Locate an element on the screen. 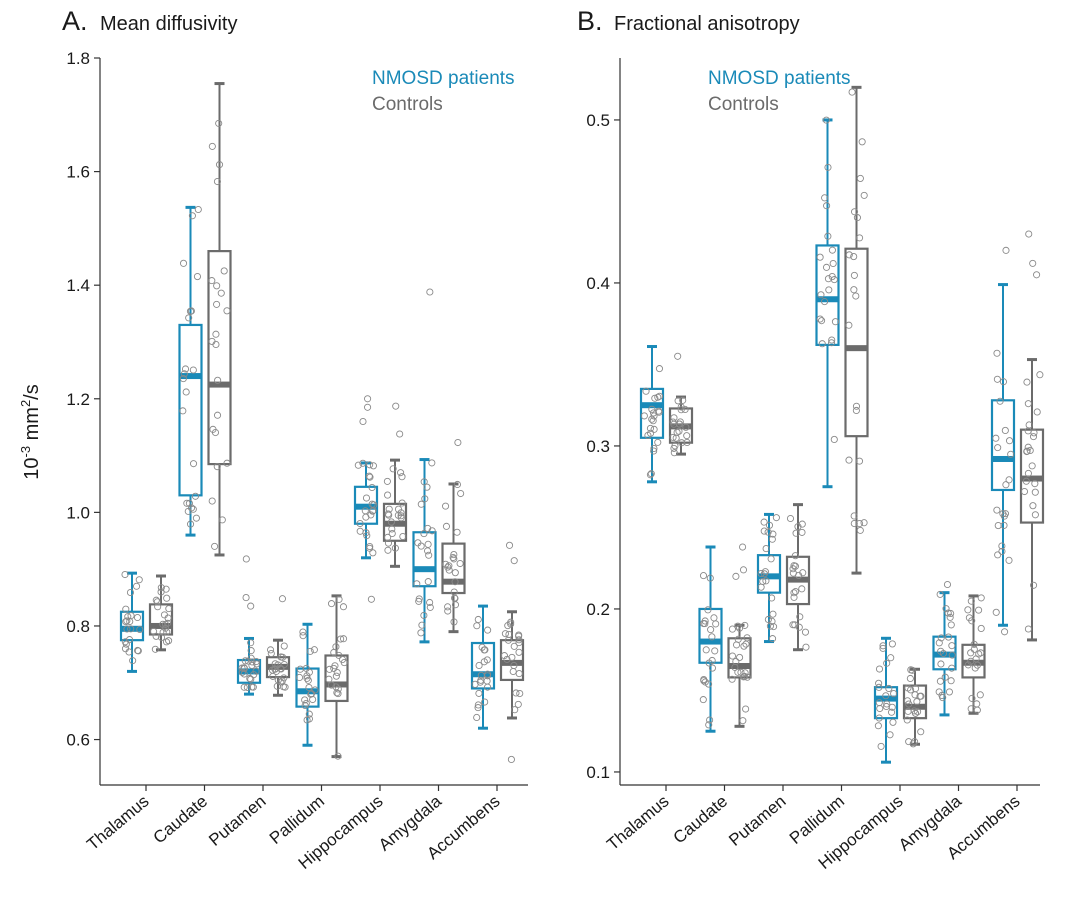 Image resolution: width=1080 pixels, height=900 pixels. a-controls-5-outlier-dot is located at coordinates (458, 442).